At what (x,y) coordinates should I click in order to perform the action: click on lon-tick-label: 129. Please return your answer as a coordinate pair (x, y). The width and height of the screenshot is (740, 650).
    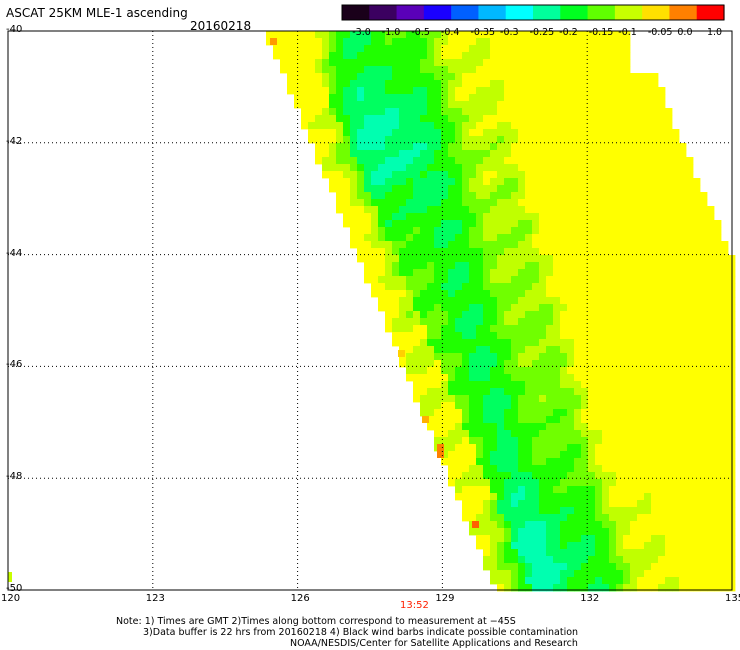
    Looking at the image, I should click on (445, 598).